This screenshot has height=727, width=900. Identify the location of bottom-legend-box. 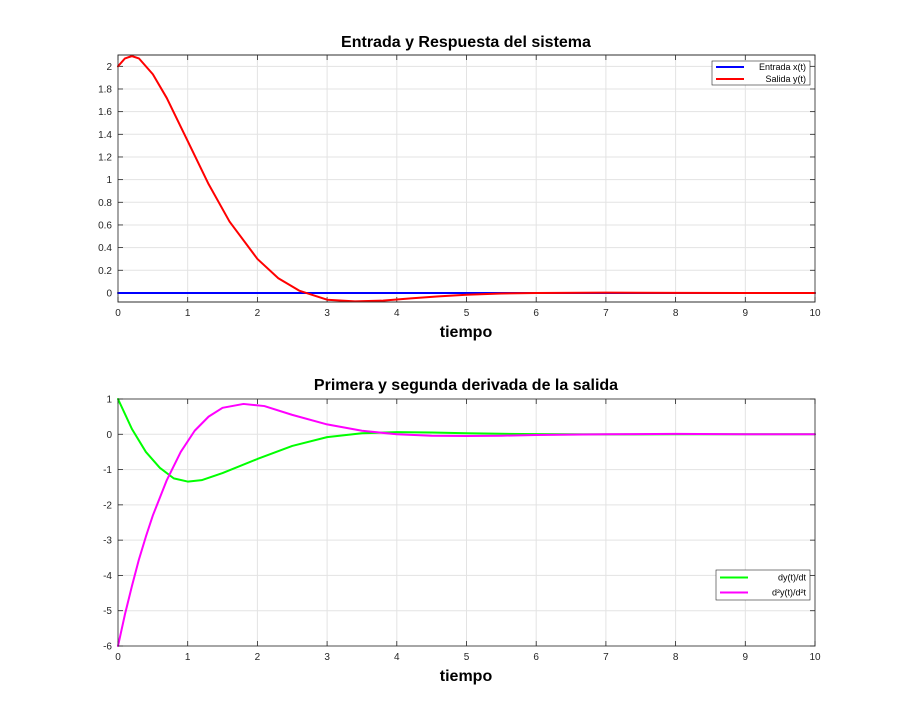
(763, 585).